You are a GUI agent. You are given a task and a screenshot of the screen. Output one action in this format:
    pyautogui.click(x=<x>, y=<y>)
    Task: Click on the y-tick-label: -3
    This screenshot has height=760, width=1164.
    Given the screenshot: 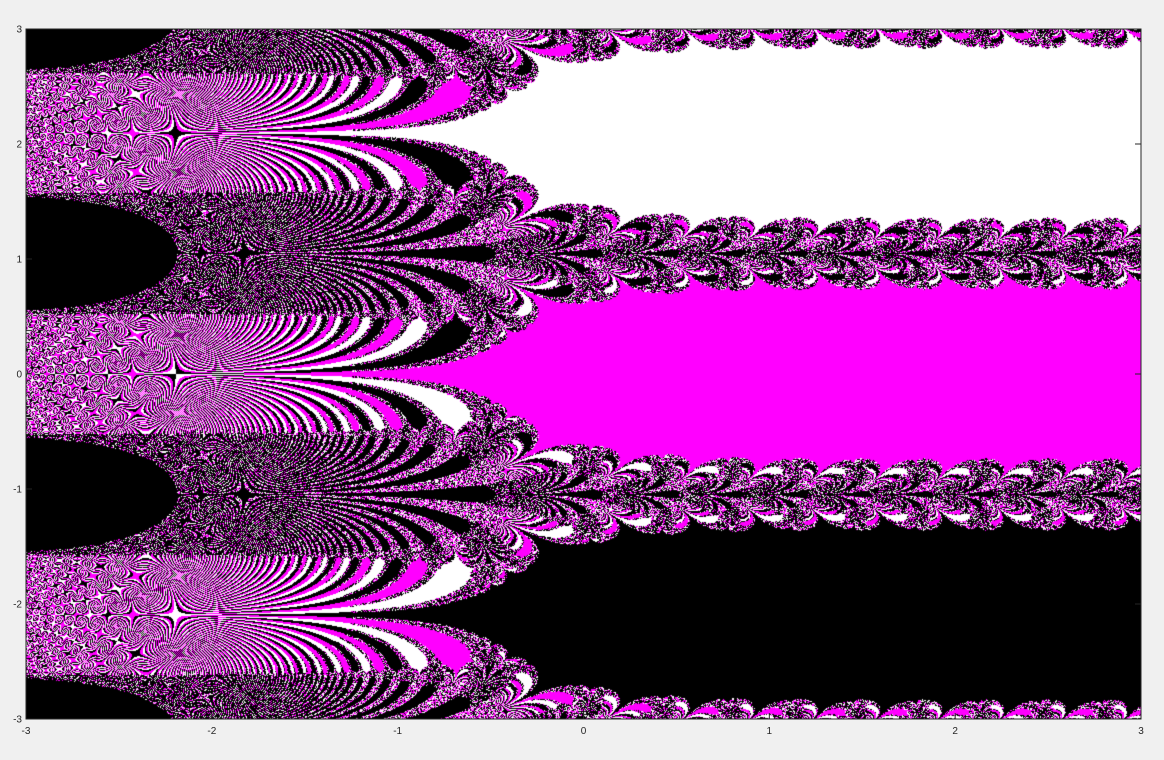 What is the action you would take?
    pyautogui.click(x=17, y=720)
    